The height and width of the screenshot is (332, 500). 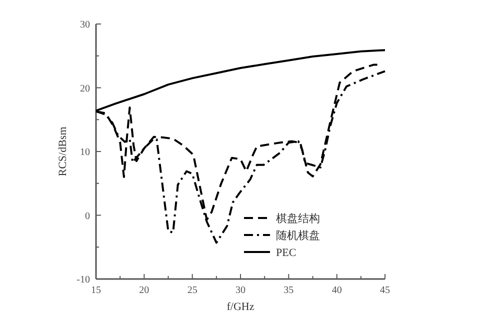 I want to click on y-tick-label: 20, so click(x=85, y=88).